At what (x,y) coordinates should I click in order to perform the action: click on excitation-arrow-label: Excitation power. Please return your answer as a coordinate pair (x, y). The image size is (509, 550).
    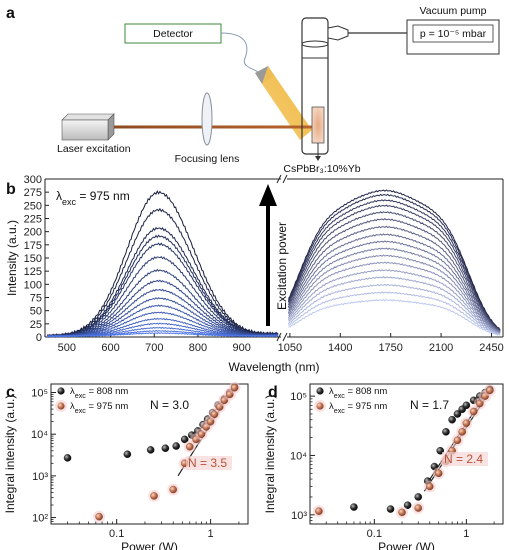
    Looking at the image, I should click on (282, 266).